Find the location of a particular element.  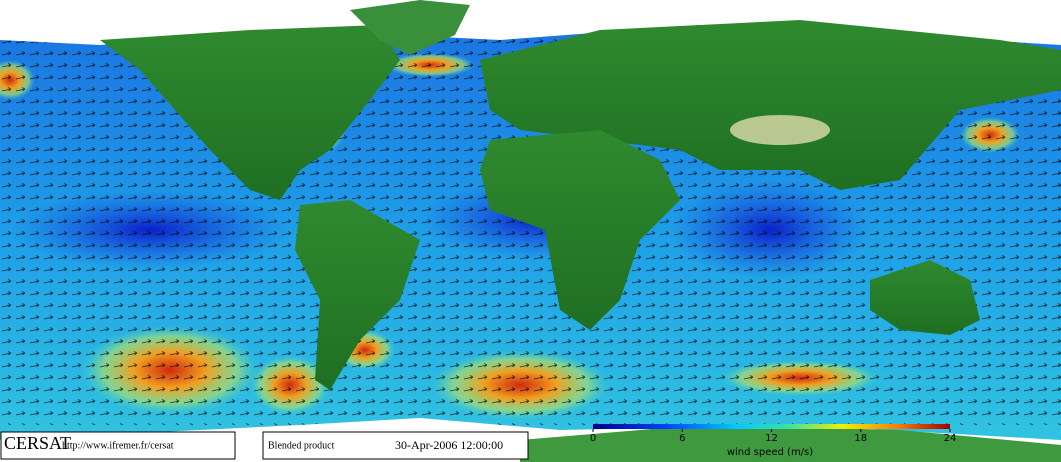

colorbar-tick-label: 0 is located at coordinates (593, 438).